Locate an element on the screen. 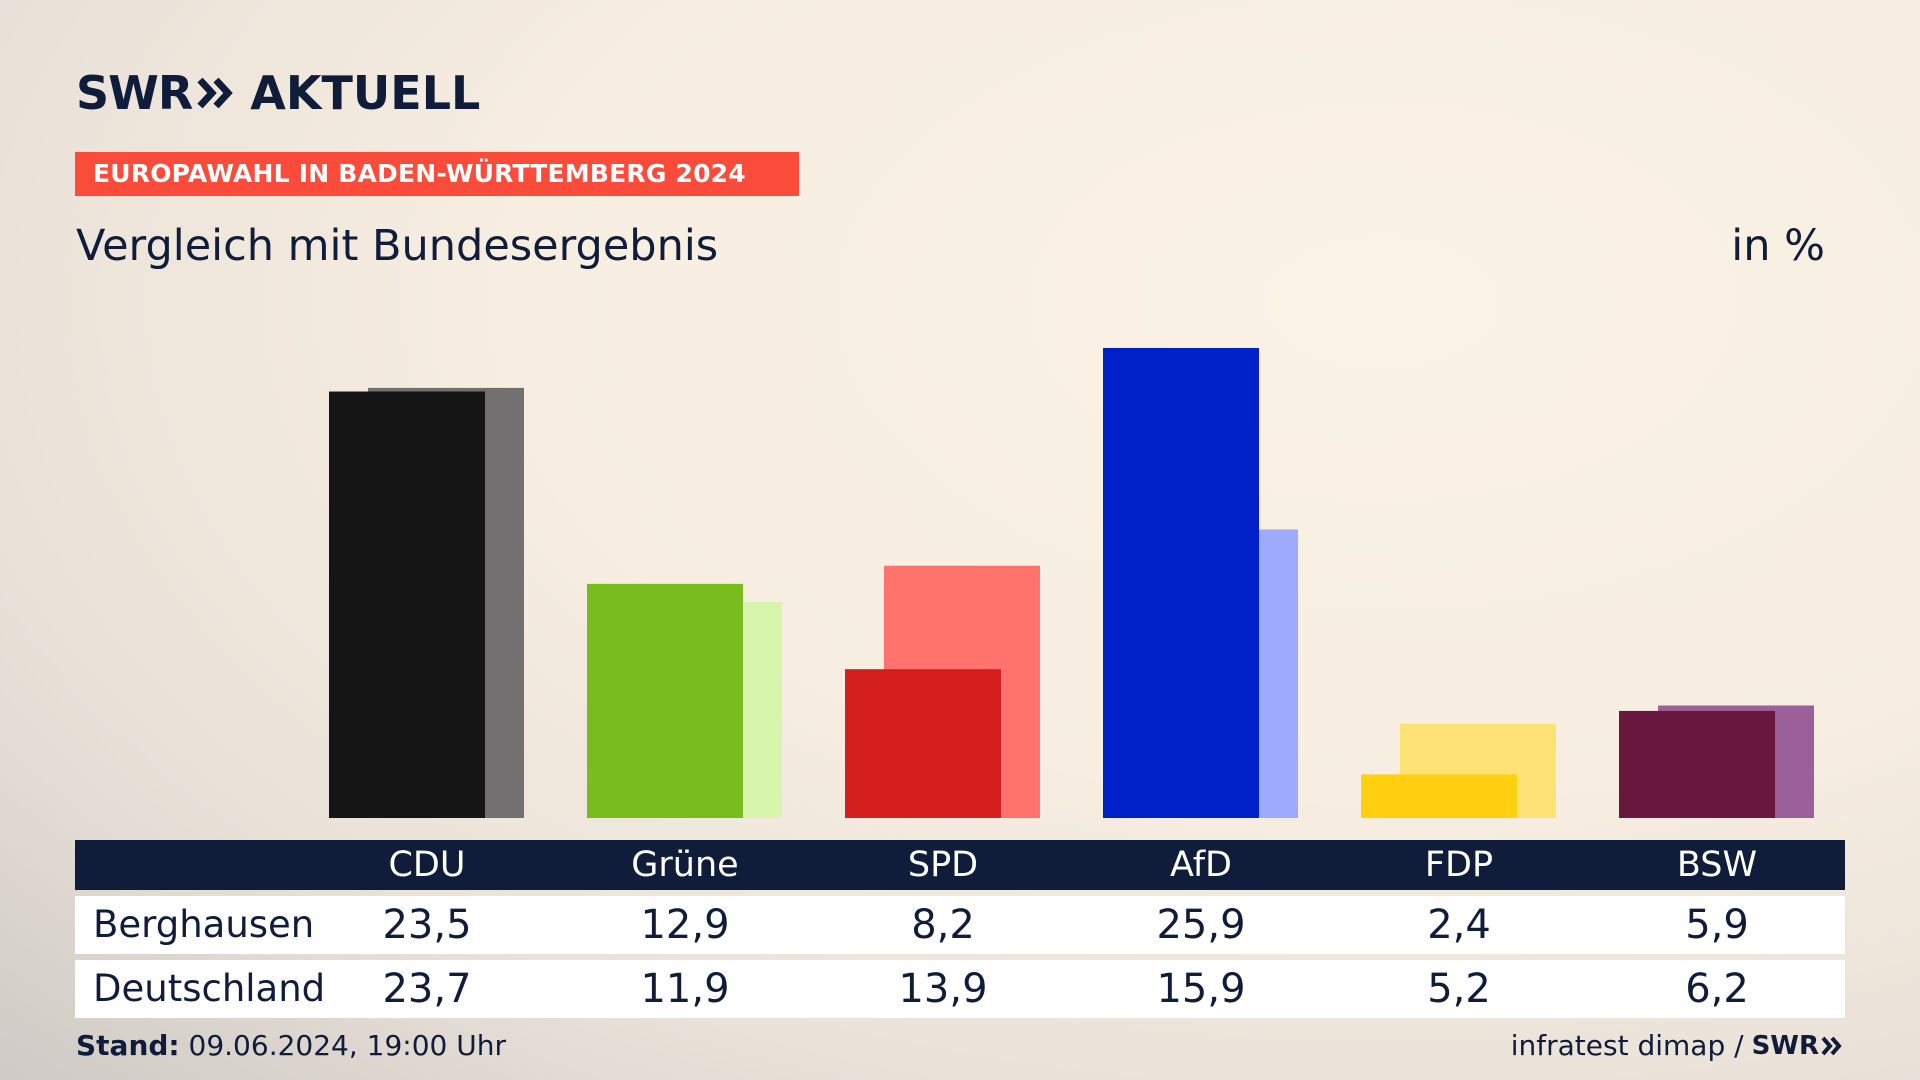 The image size is (1920, 1080). small-double-chevron-icon is located at coordinates (1831, 1046).